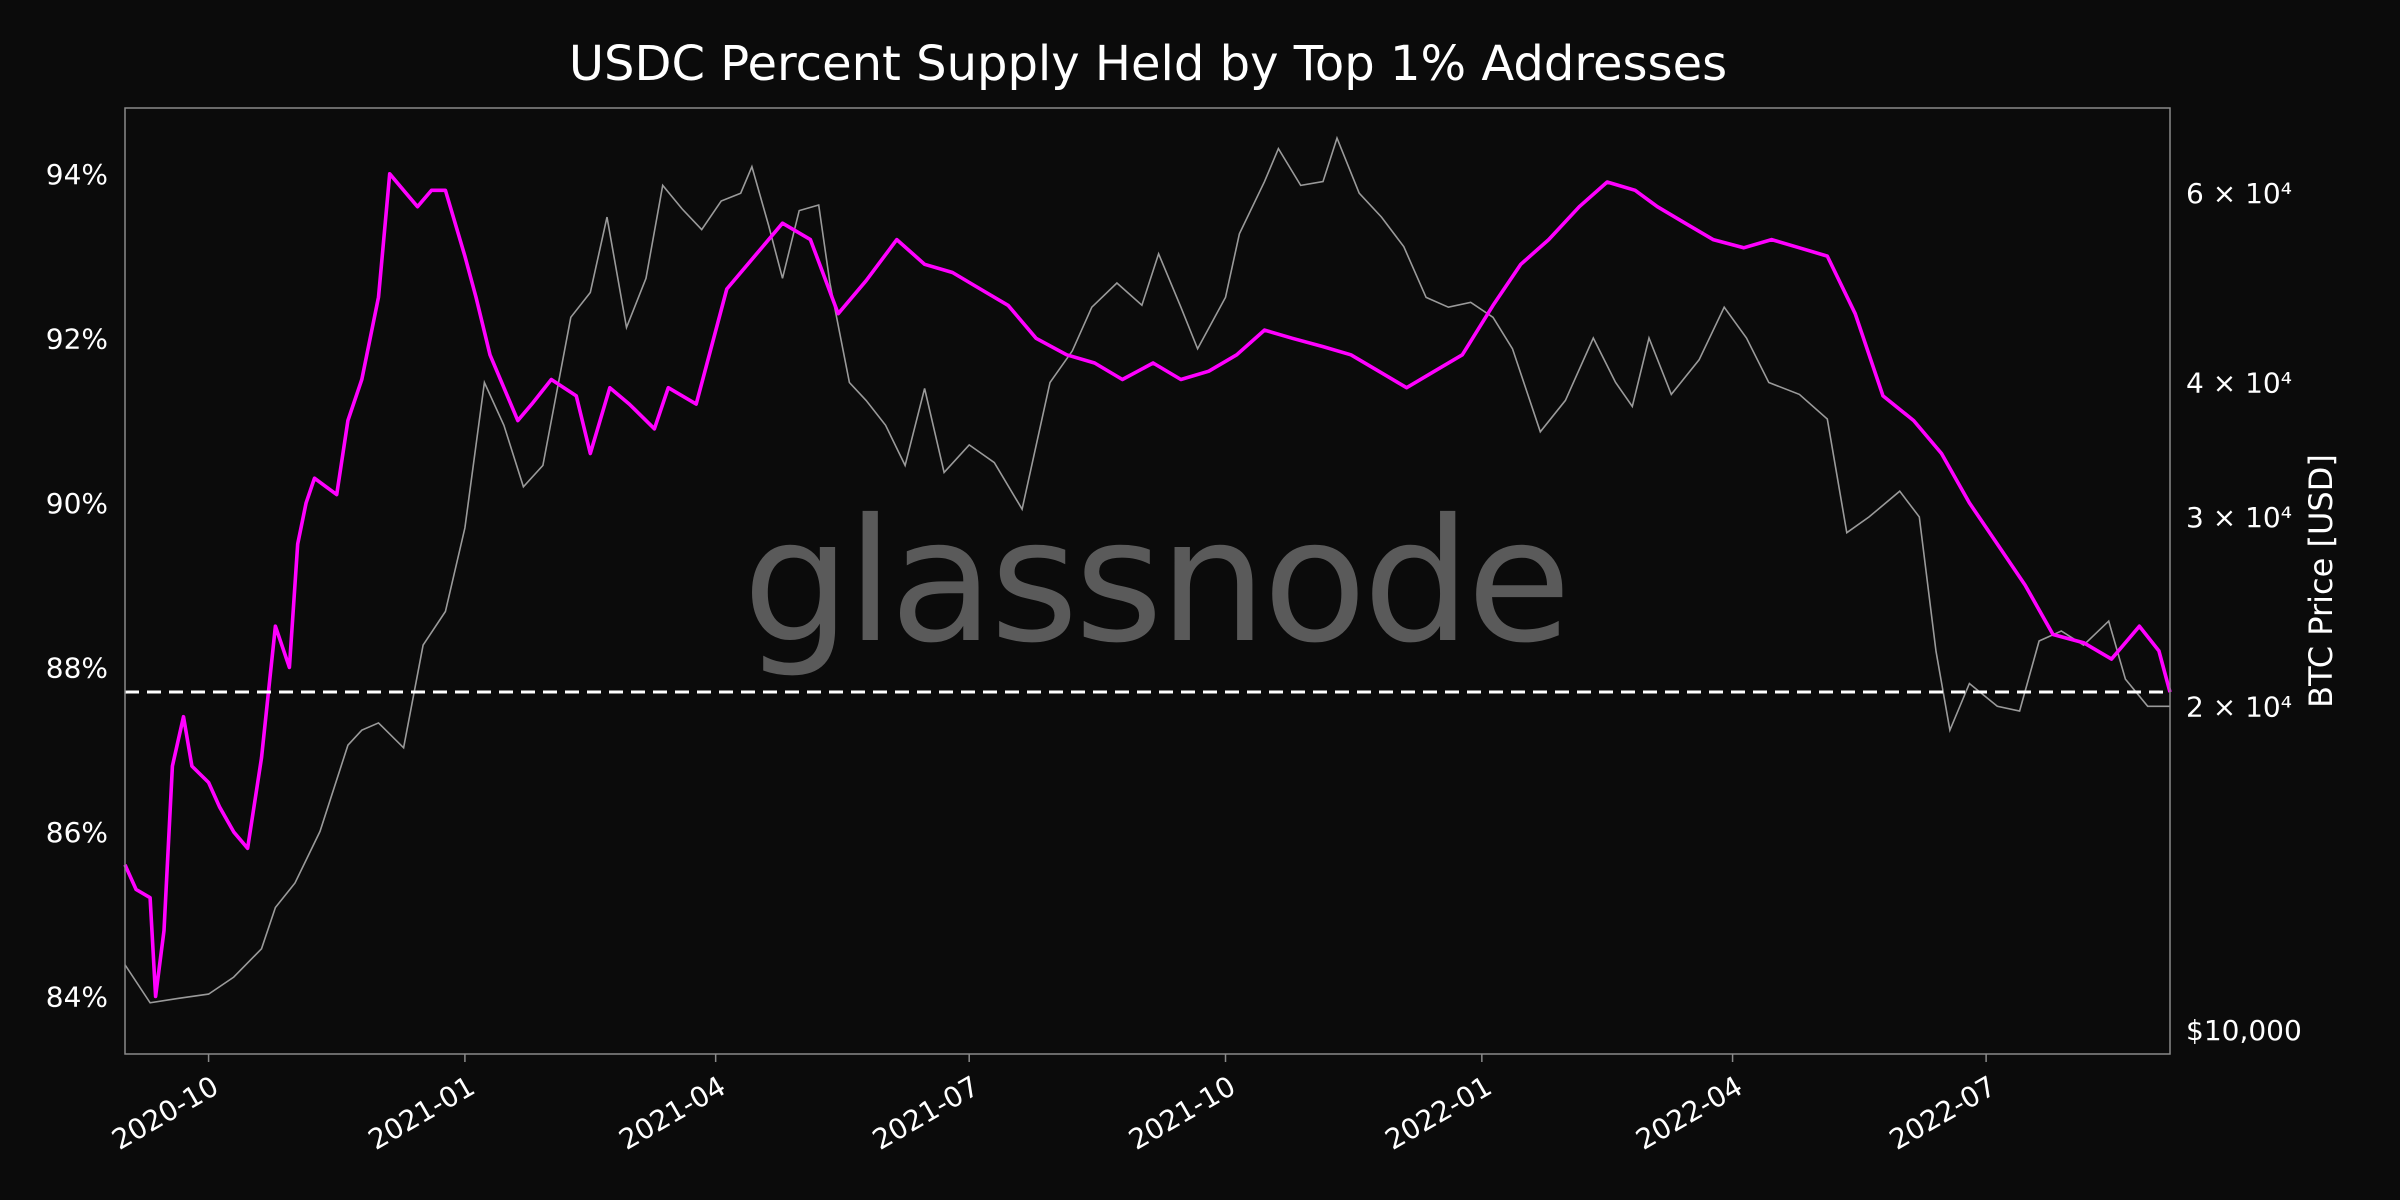 The image size is (2400, 1200). Describe the element at coordinates (77, 586) in the screenshot. I see `left-axis-ticks: 84% 86% 88% 90% 92% 94%` at that location.